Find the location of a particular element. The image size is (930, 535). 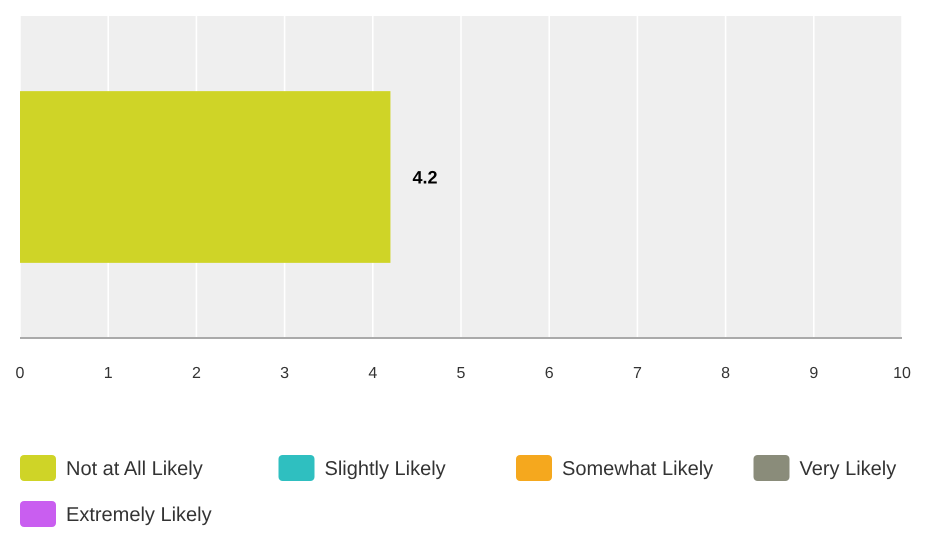

x-tick-label: 4 is located at coordinates (373, 373).